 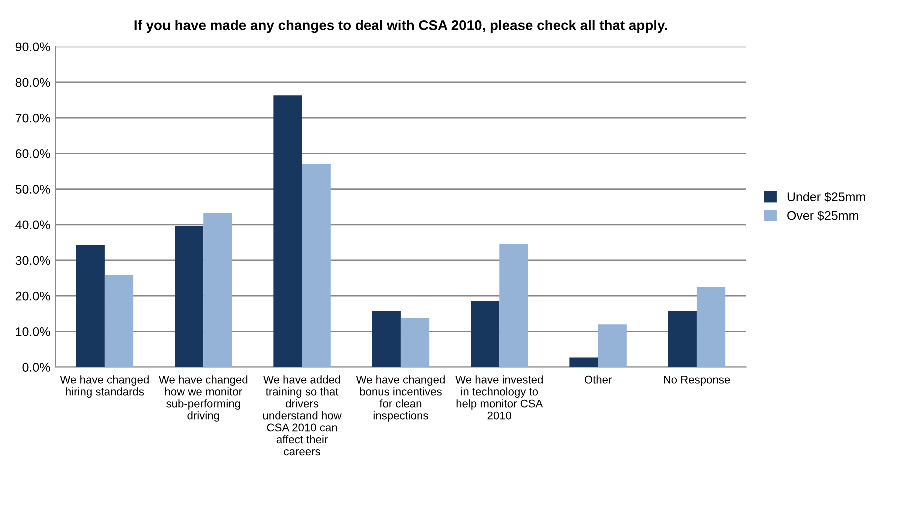 I want to click on y-tick-label: 80.0%, so click(x=33, y=83).